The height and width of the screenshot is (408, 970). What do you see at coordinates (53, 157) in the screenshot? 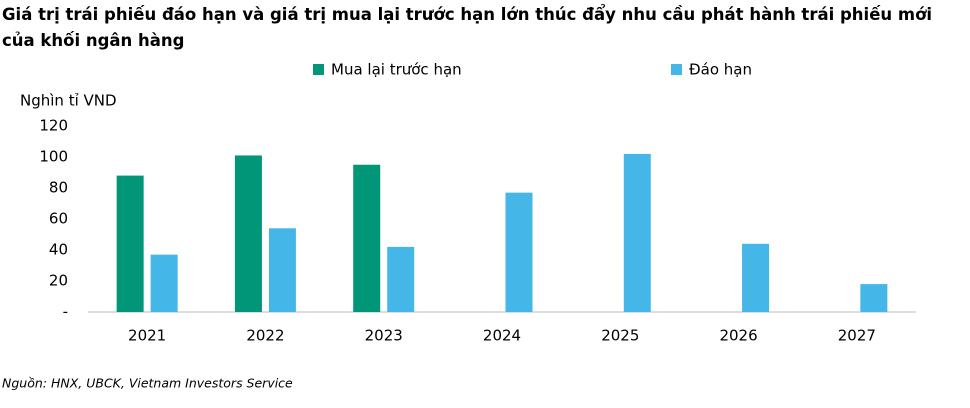
I see `y-tick-label: 100` at bounding box center [53, 157].